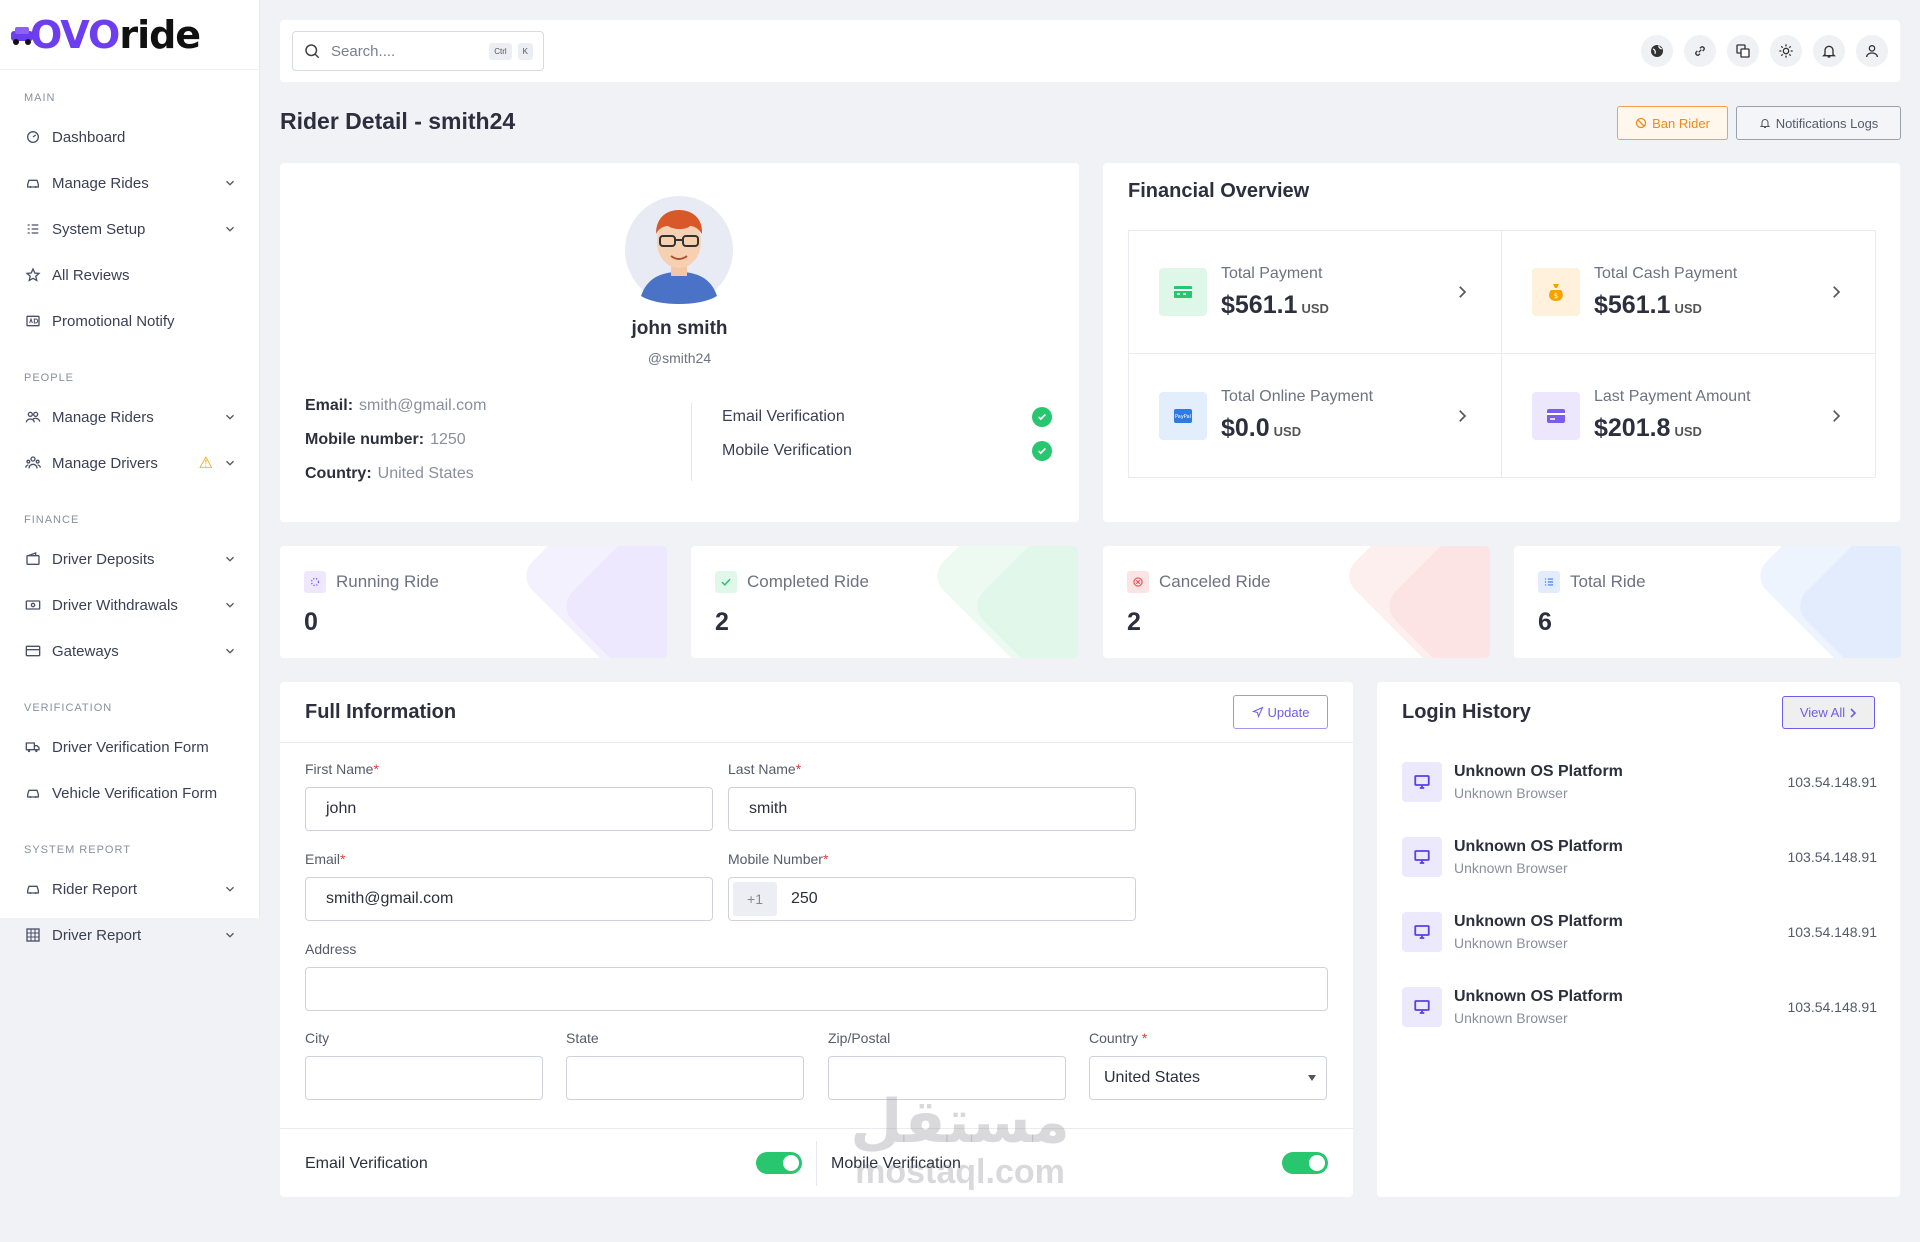 The width and height of the screenshot is (1920, 1242). What do you see at coordinates (1700, 51) in the screenshot?
I see `link-icon` at bounding box center [1700, 51].